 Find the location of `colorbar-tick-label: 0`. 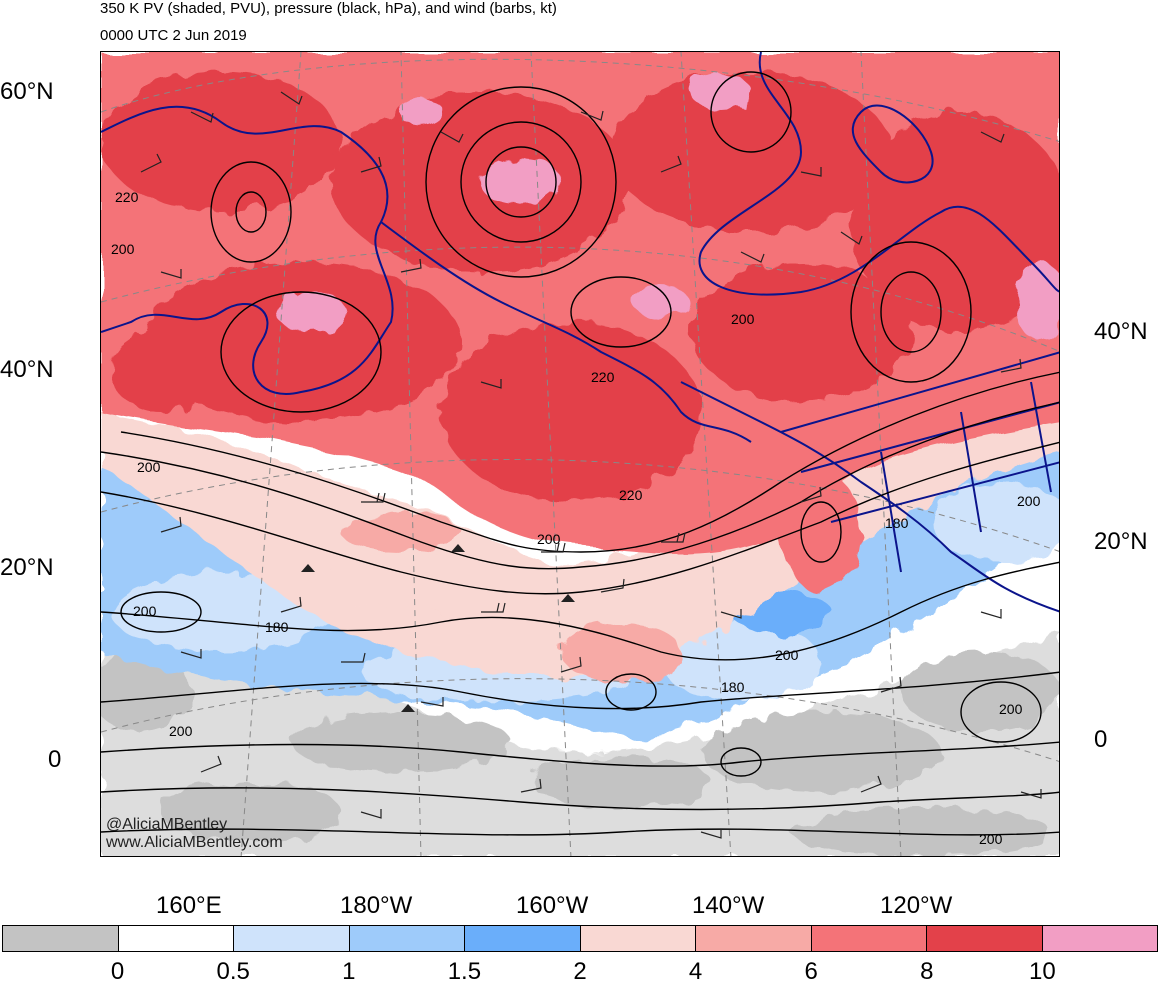

colorbar-tick-label: 0 is located at coordinates (117, 971).